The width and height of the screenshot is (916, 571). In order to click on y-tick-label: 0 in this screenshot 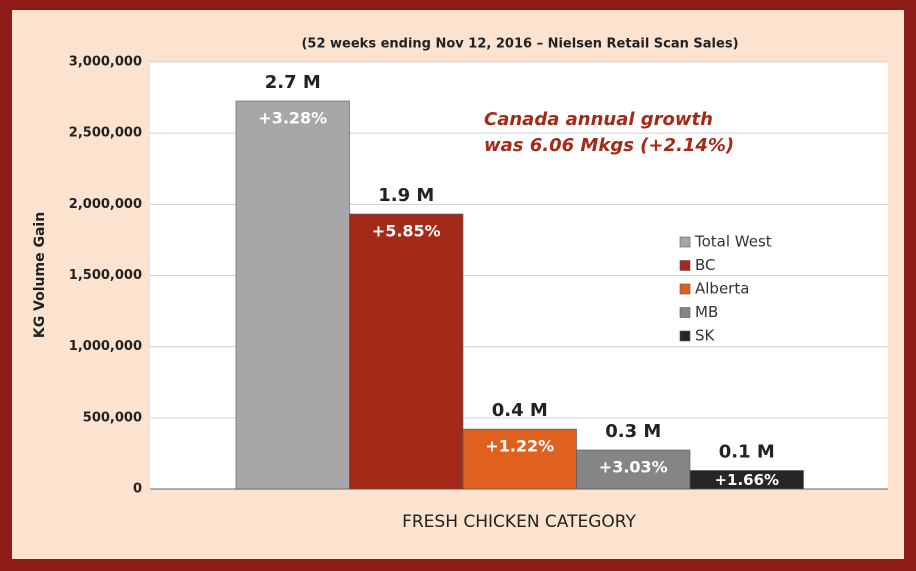, I will do `click(137, 489)`.